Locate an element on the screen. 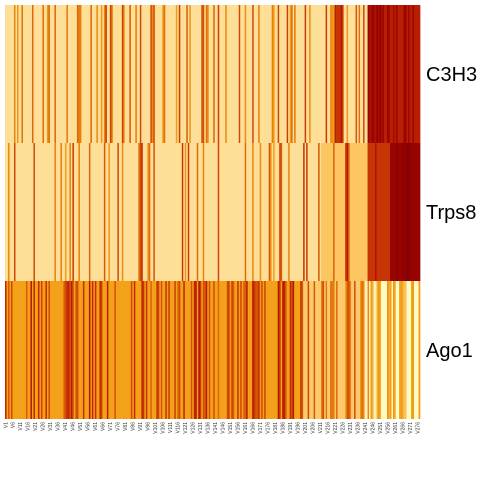 The image size is (480, 480). column-label: V186 is located at coordinates (283, 428).